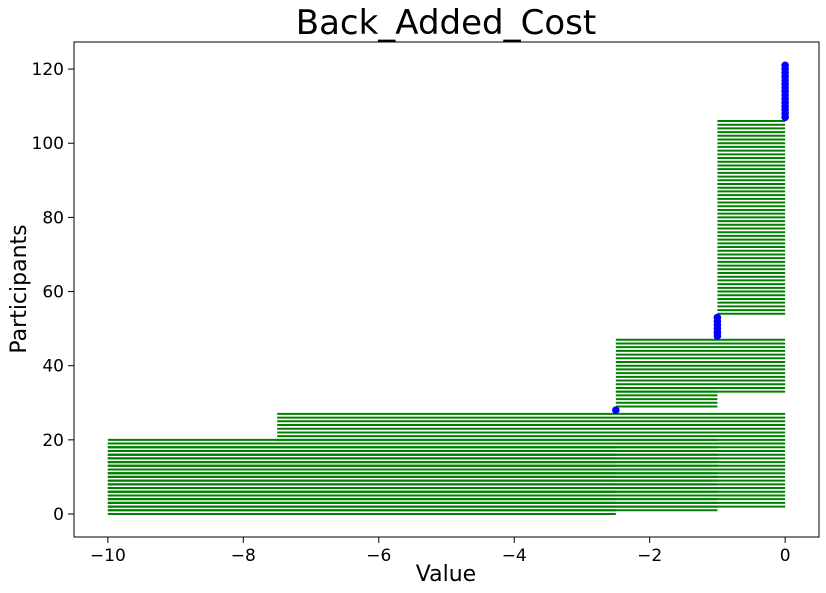 The image size is (826, 593). I want to click on x-tick-label: −10, so click(108, 556).